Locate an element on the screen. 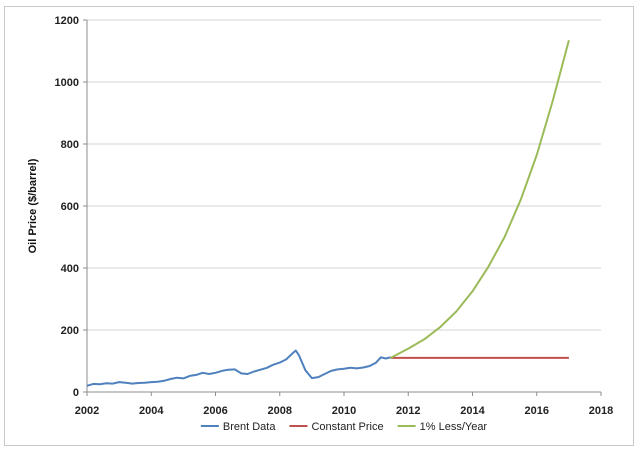 The image size is (640, 460). y-tick-label: 0 is located at coordinates (76, 393).